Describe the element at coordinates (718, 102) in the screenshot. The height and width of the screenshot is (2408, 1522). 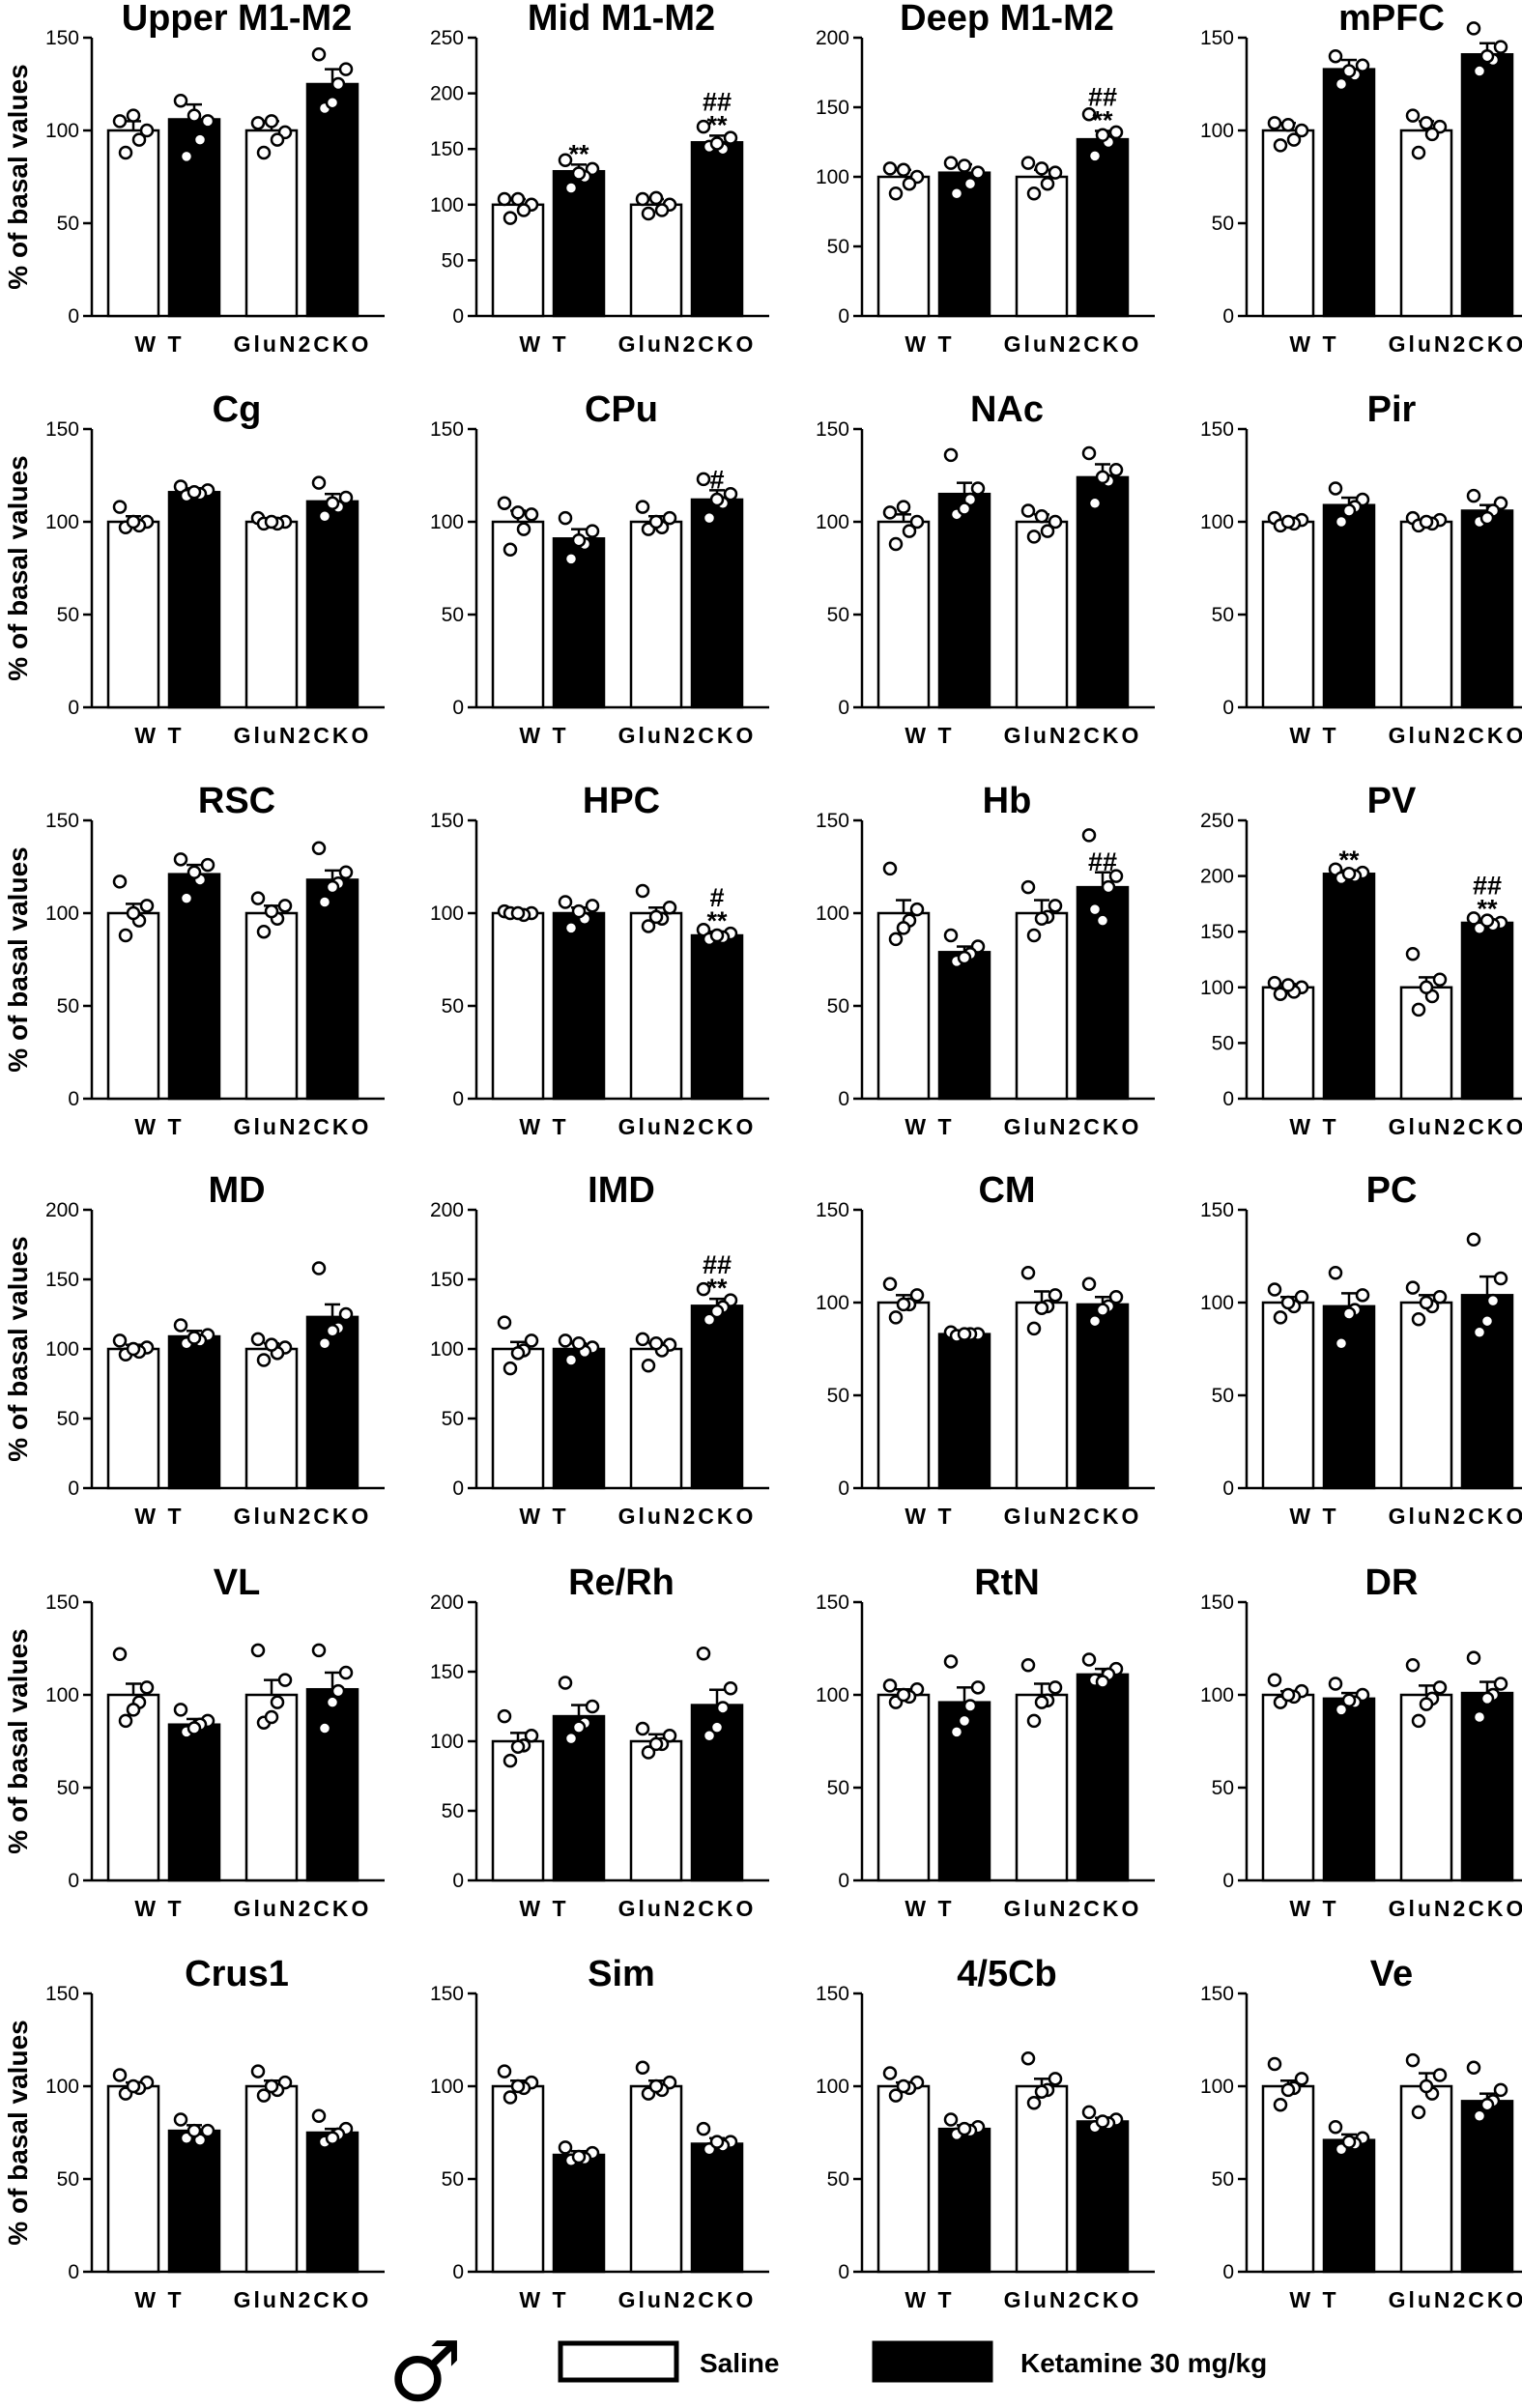
I see `significance-marker: ##` at that location.